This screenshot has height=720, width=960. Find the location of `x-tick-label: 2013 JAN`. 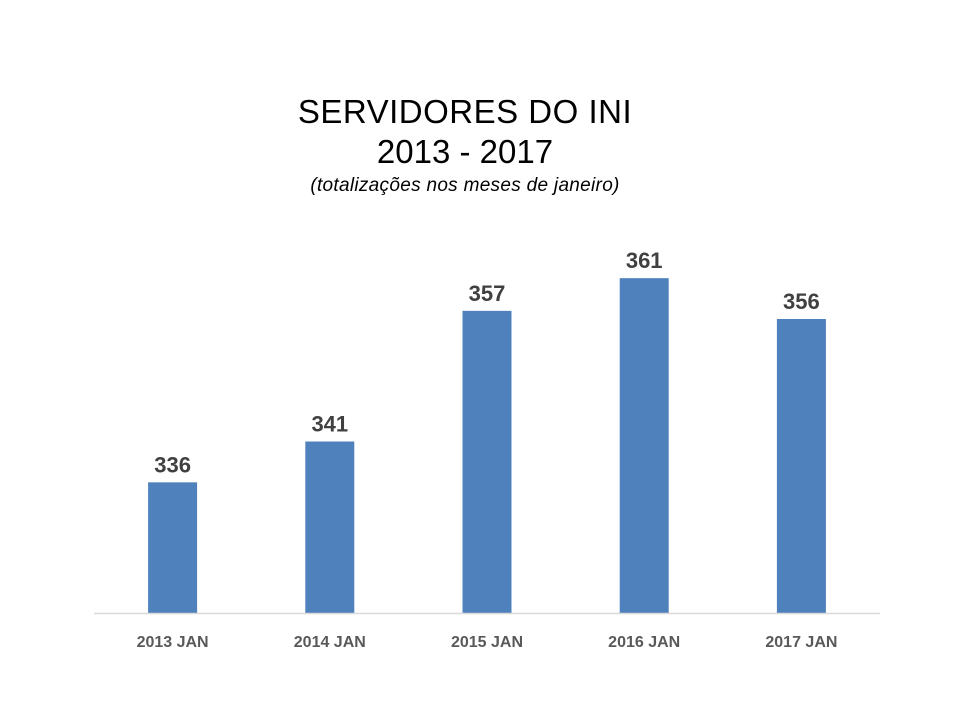

x-tick-label: 2013 JAN is located at coordinates (173, 642).